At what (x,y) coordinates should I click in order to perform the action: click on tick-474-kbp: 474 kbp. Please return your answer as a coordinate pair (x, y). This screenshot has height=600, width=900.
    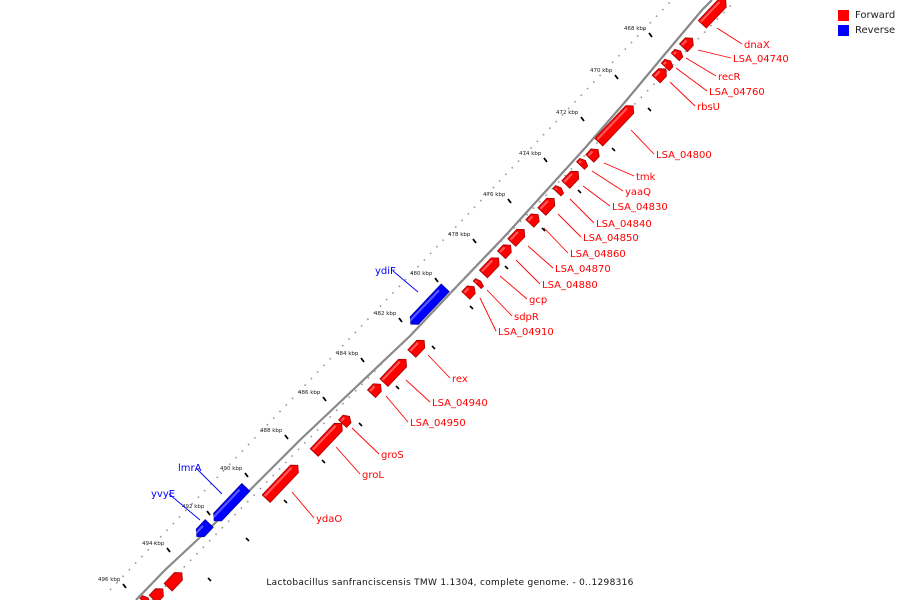
    Looking at the image, I should click on (533, 157).